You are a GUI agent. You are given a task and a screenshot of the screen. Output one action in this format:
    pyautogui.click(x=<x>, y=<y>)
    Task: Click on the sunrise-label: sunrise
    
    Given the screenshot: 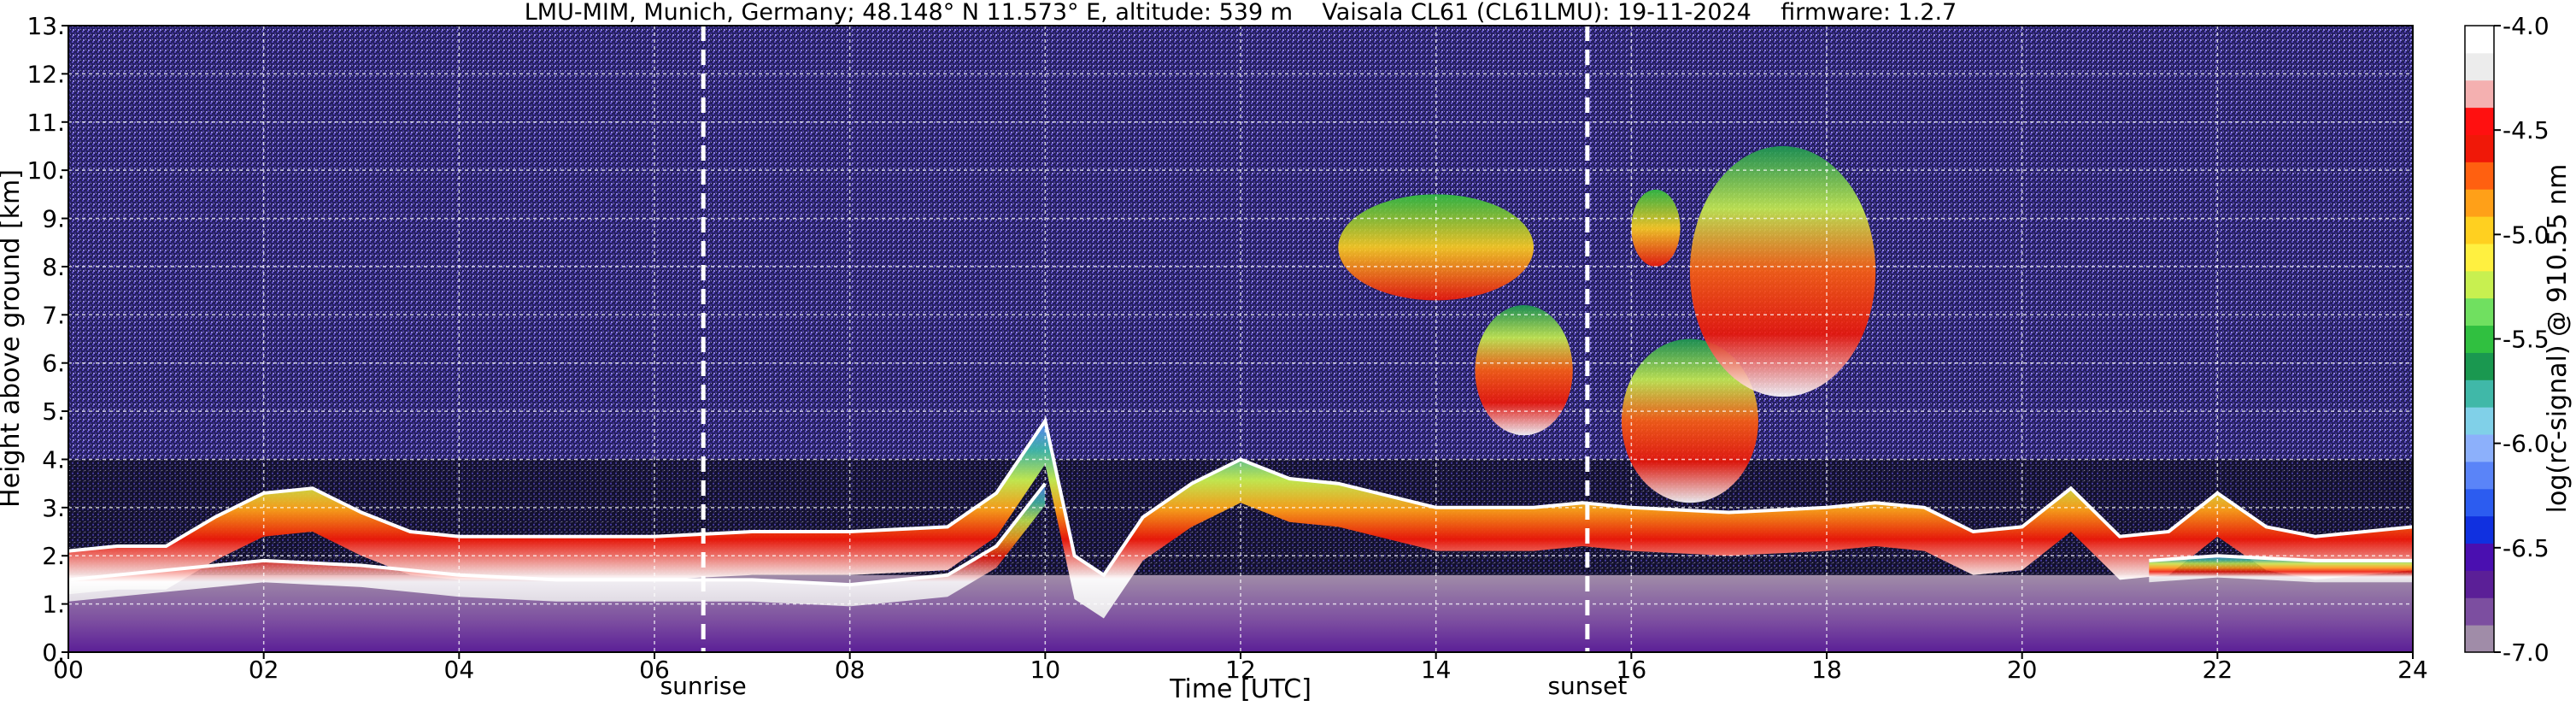 What is the action you would take?
    pyautogui.click(x=703, y=686)
    